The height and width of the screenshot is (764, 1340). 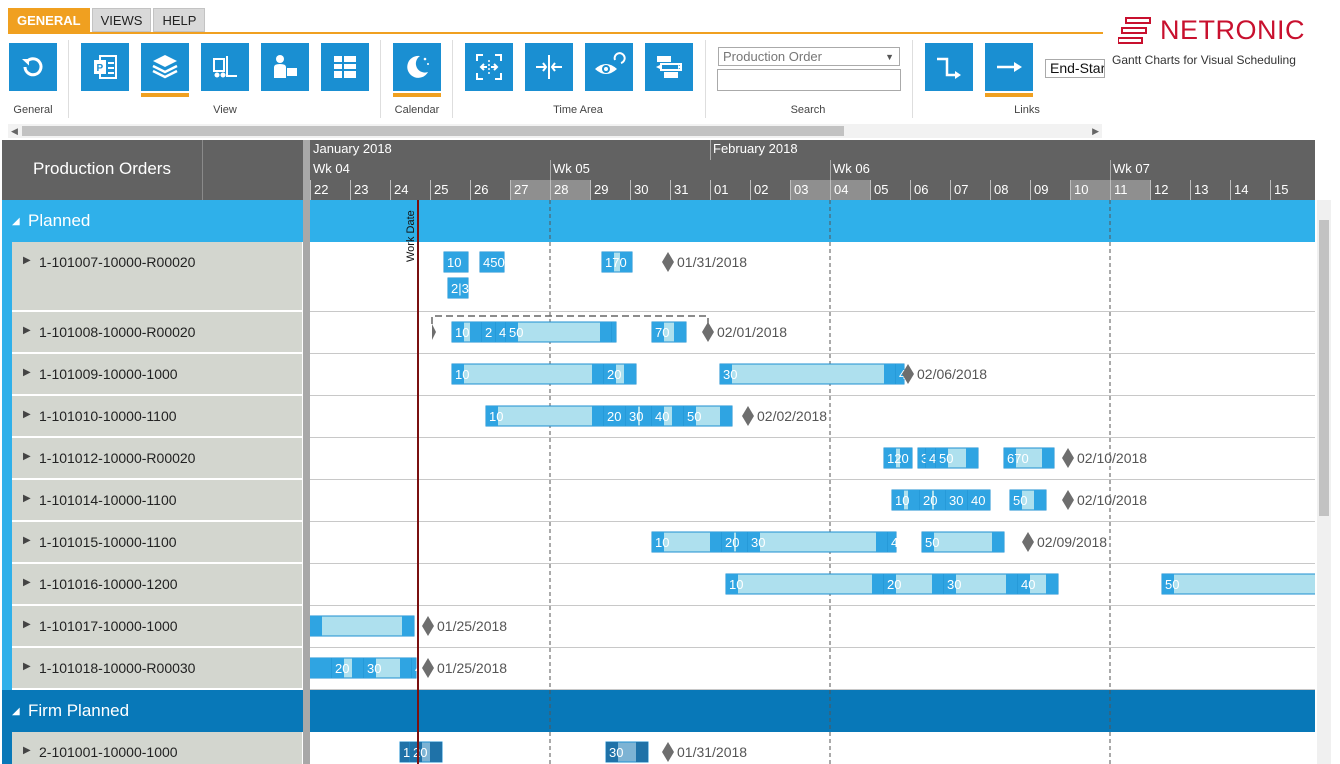 I want to click on table-row: ▶ 2-101001-10000-1000, so click(x=157, y=748).